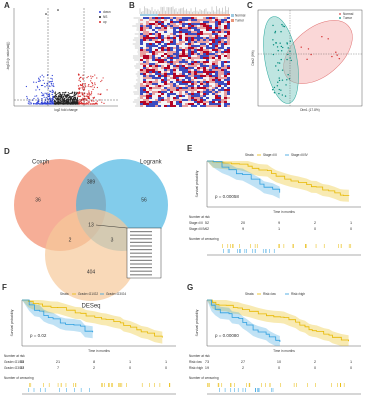 The width and height of the screenshot is (365, 400). I want to click on panel-label: B, so click(132, 5).